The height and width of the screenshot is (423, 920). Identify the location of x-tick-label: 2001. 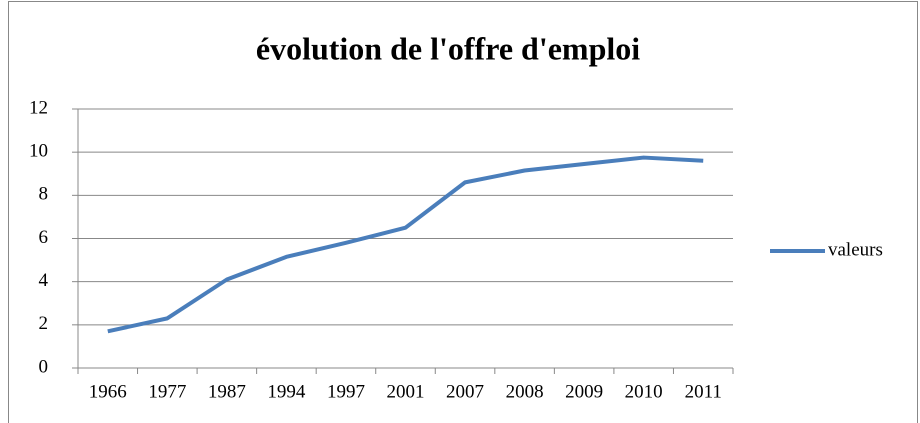
(406, 391).